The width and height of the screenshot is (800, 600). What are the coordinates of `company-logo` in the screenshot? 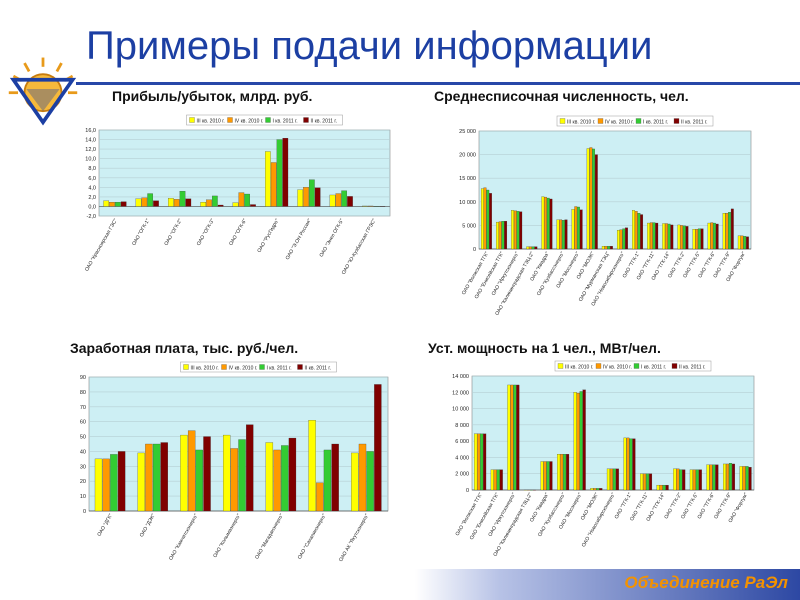 It's located at (43, 91).